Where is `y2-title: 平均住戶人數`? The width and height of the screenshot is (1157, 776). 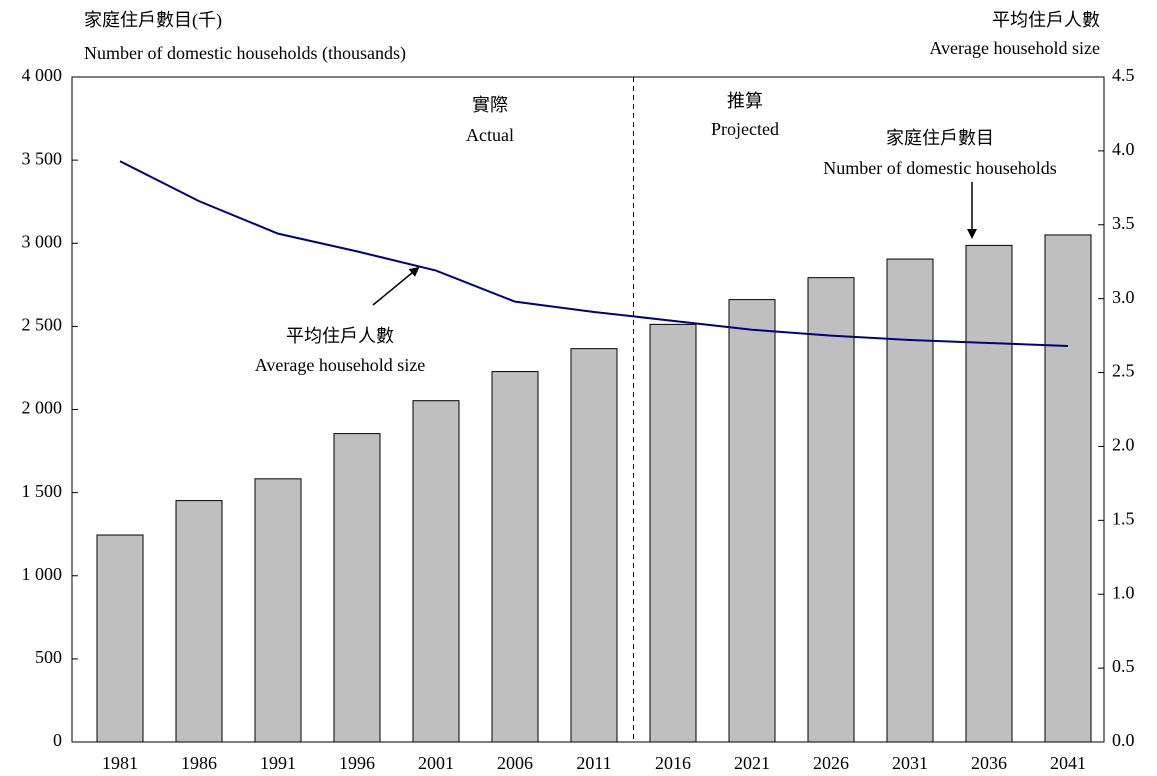 y2-title: 平均住戶人數 is located at coordinates (1046, 20).